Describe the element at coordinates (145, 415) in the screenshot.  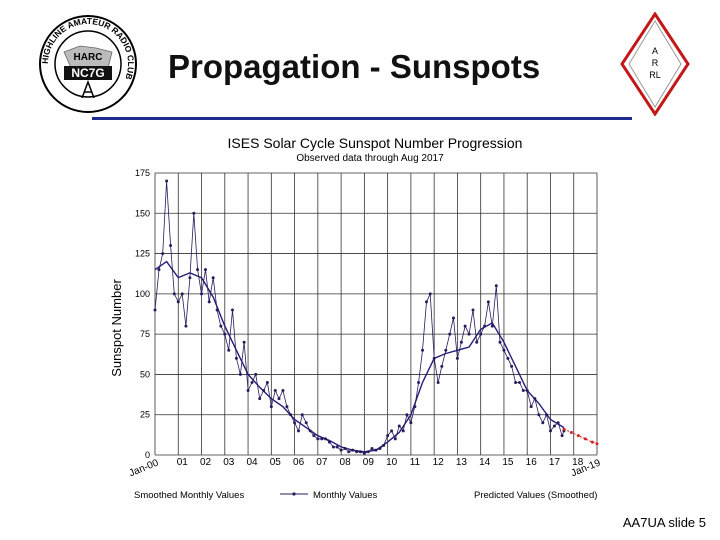
I see `y-tick-label-1: 25` at that location.